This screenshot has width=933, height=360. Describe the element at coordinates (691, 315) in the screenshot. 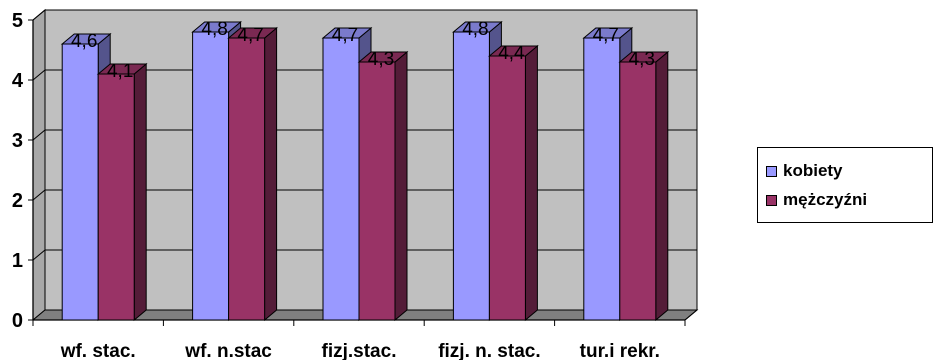

I see `x-axis-end` at that location.